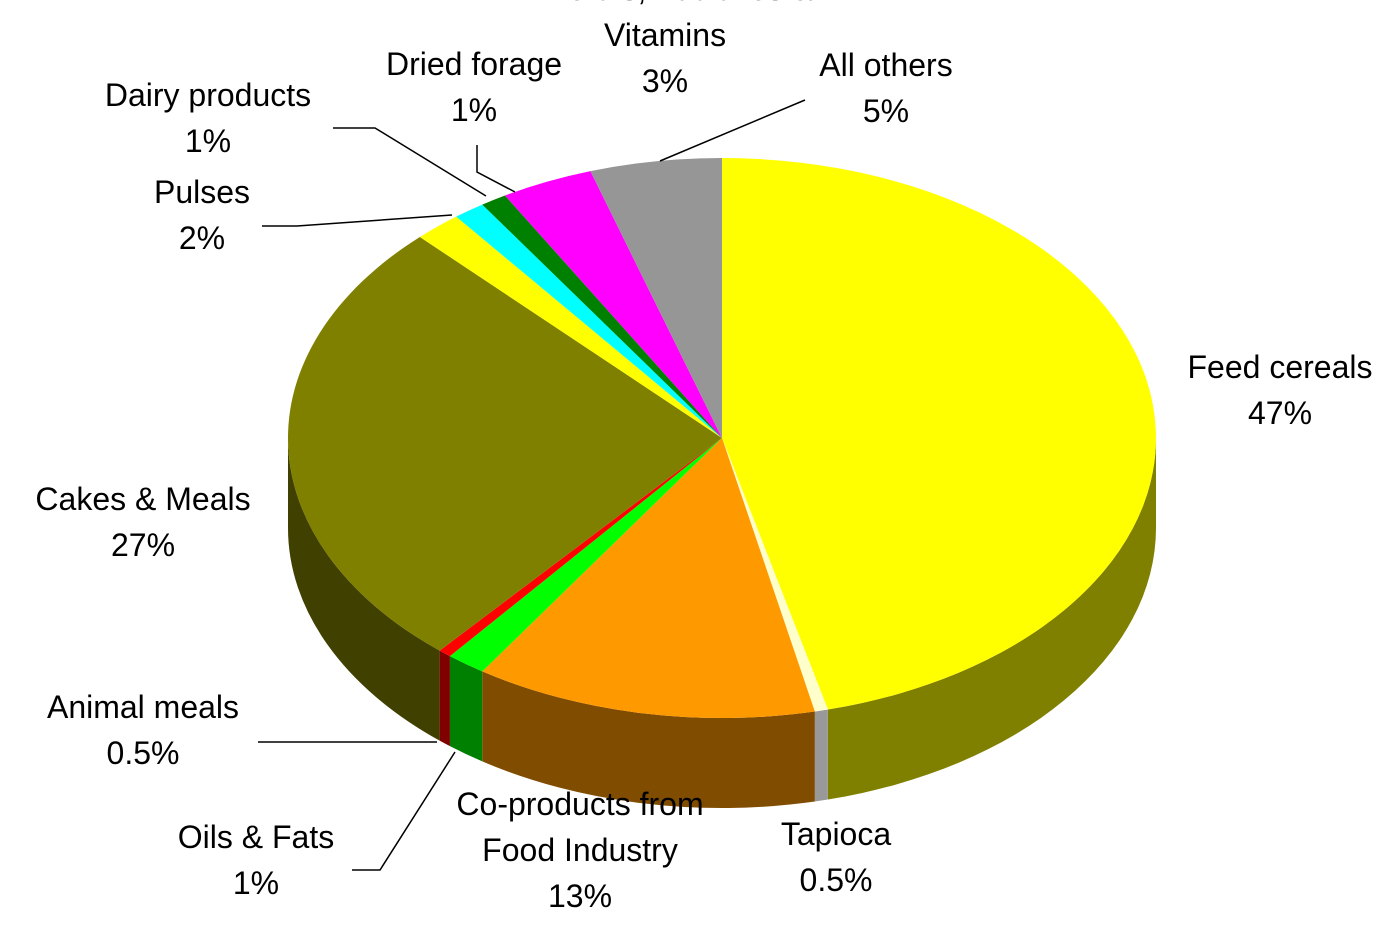  What do you see at coordinates (836, 834) in the screenshot?
I see `slice-name-tapioca: Tapioca` at bounding box center [836, 834].